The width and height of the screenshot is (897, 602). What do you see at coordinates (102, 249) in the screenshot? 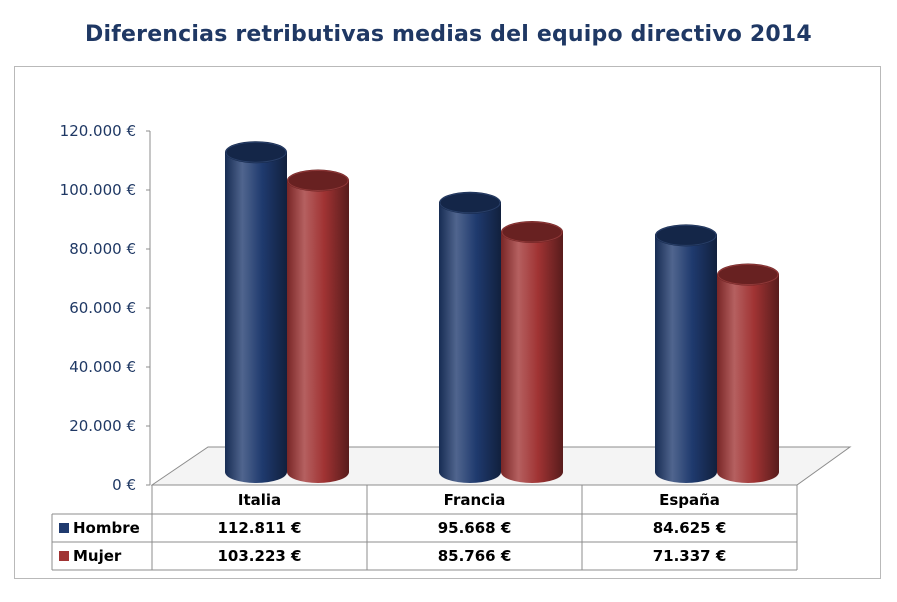
I see `y-tick-label: 80.000 €` at bounding box center [102, 249].